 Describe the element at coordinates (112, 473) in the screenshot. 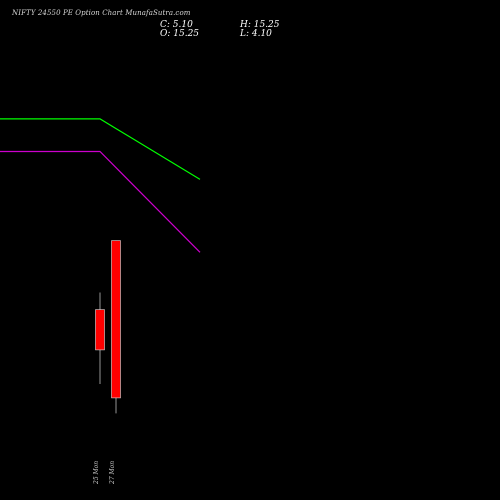

I see `x-tick-label: 27 Mon` at that location.